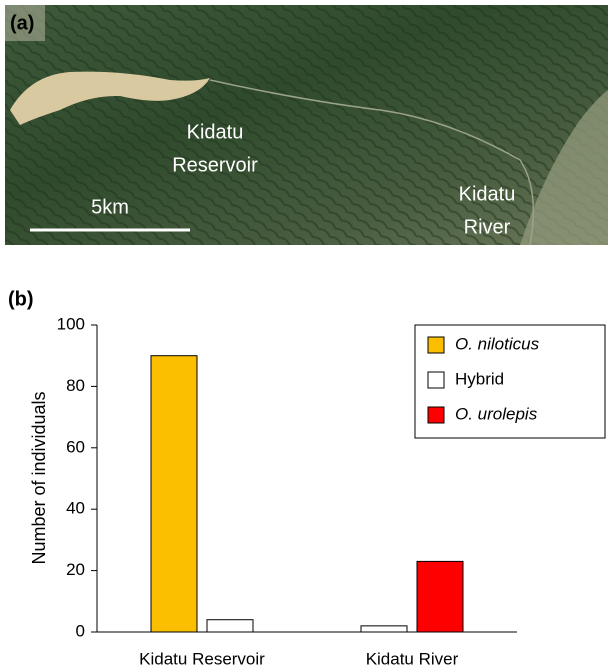 Image resolution: width=613 pixels, height=669 pixels. I want to click on label-background, so click(25, 23).